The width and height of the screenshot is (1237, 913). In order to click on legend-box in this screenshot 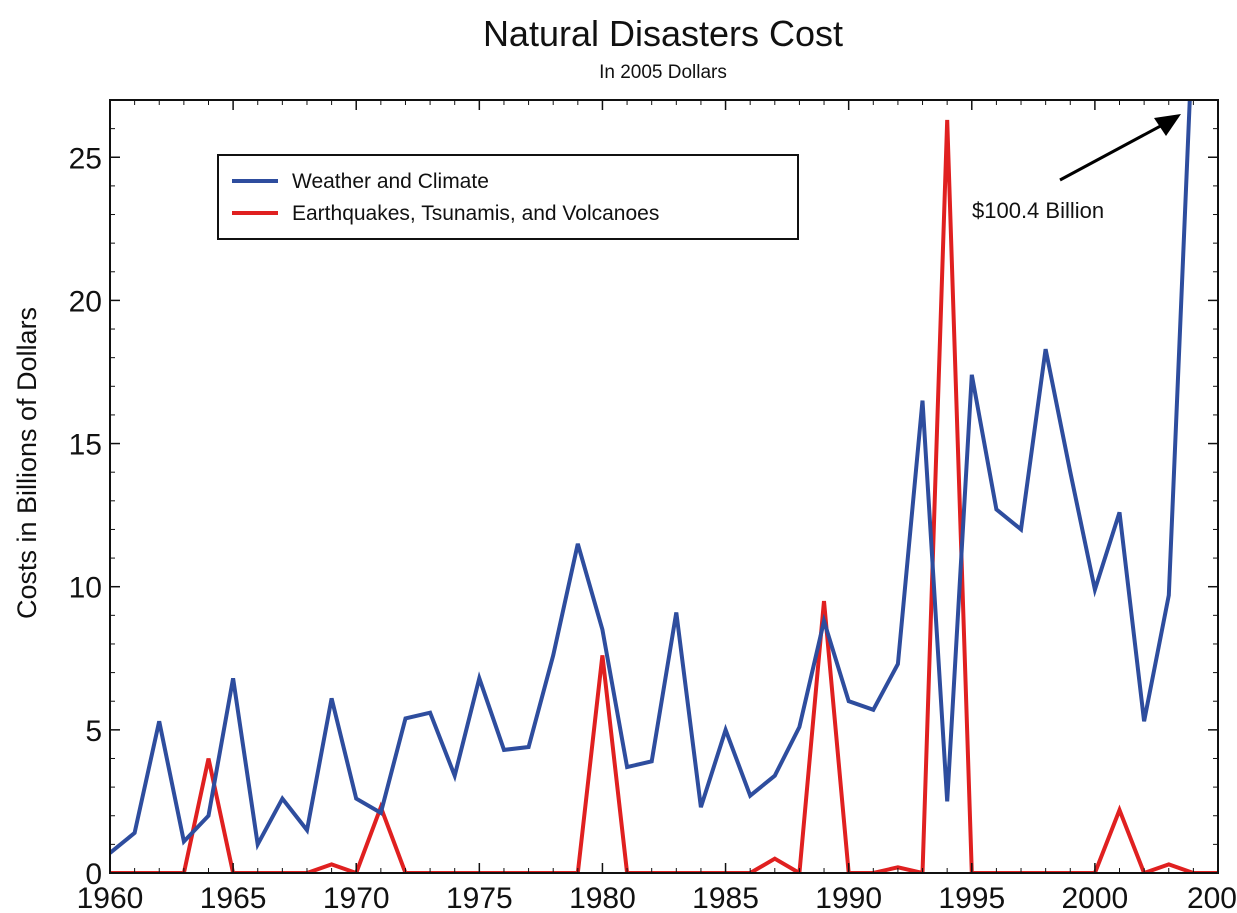, I will do `click(508, 197)`.